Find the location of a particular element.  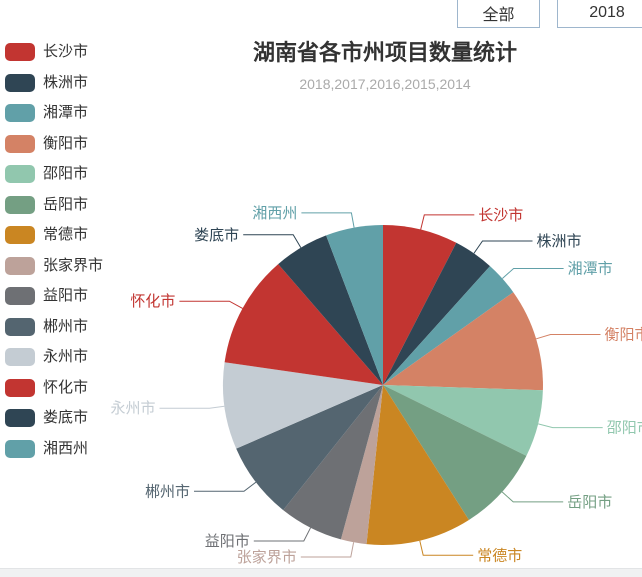

legend-label: 郴州市 is located at coordinates (66, 326).